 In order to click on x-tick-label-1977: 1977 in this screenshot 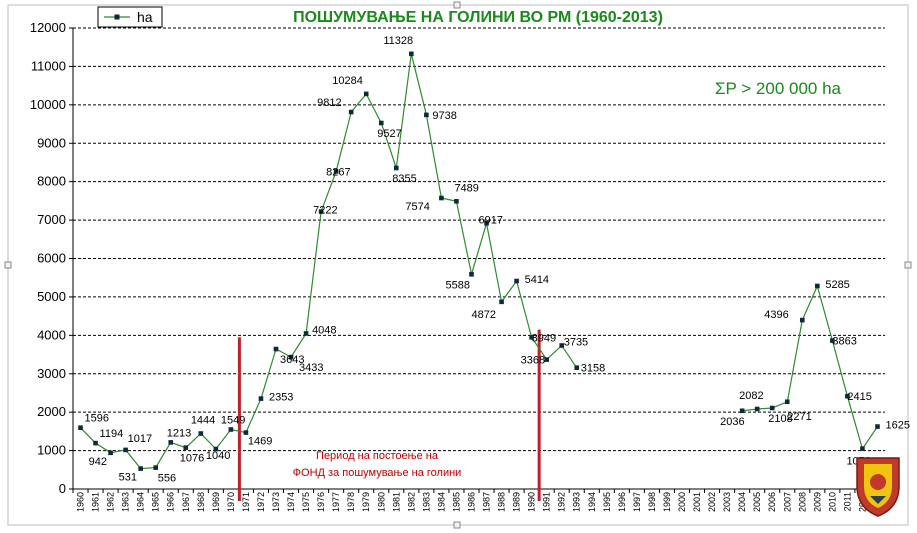, I will do `click(336, 502)`.